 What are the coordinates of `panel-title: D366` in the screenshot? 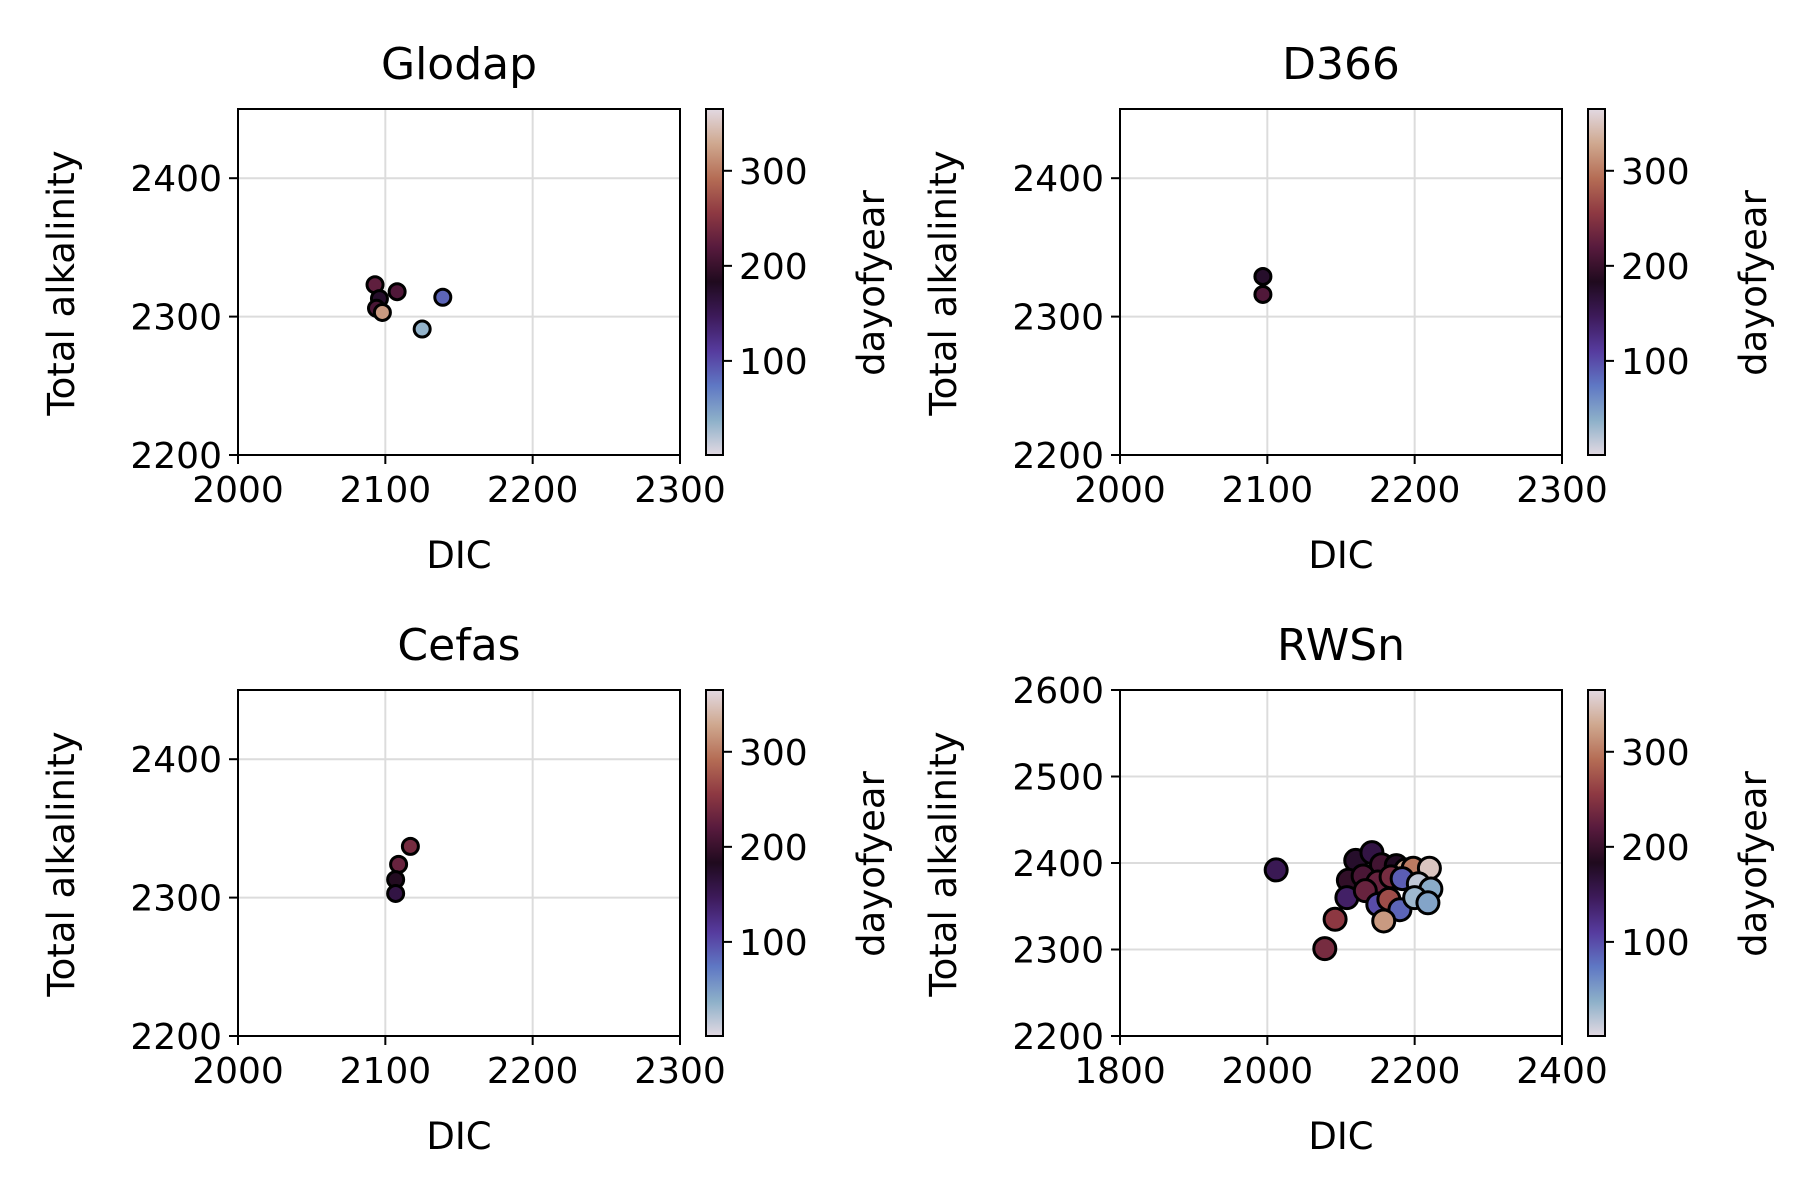 It's located at (1341, 64).